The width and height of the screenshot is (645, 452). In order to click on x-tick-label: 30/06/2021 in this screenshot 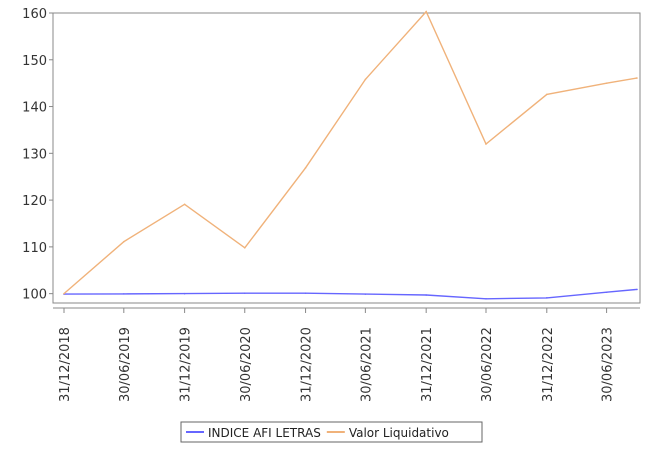, I will do `click(366, 364)`.